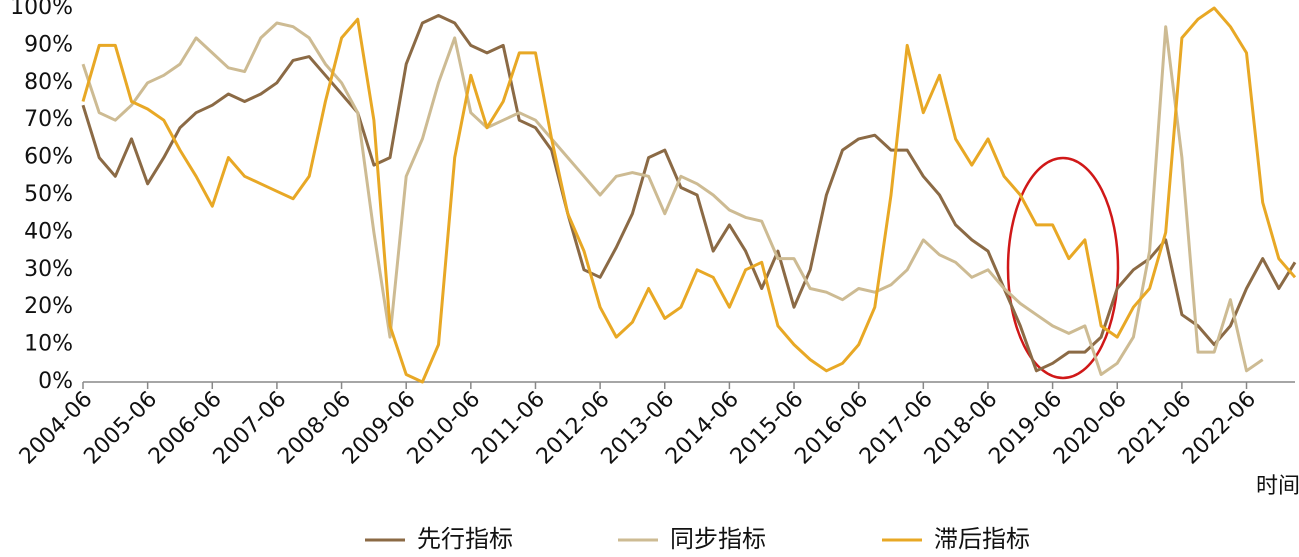 The image size is (1299, 557). I want to click on y-tick-label: 80%, so click(48, 82).